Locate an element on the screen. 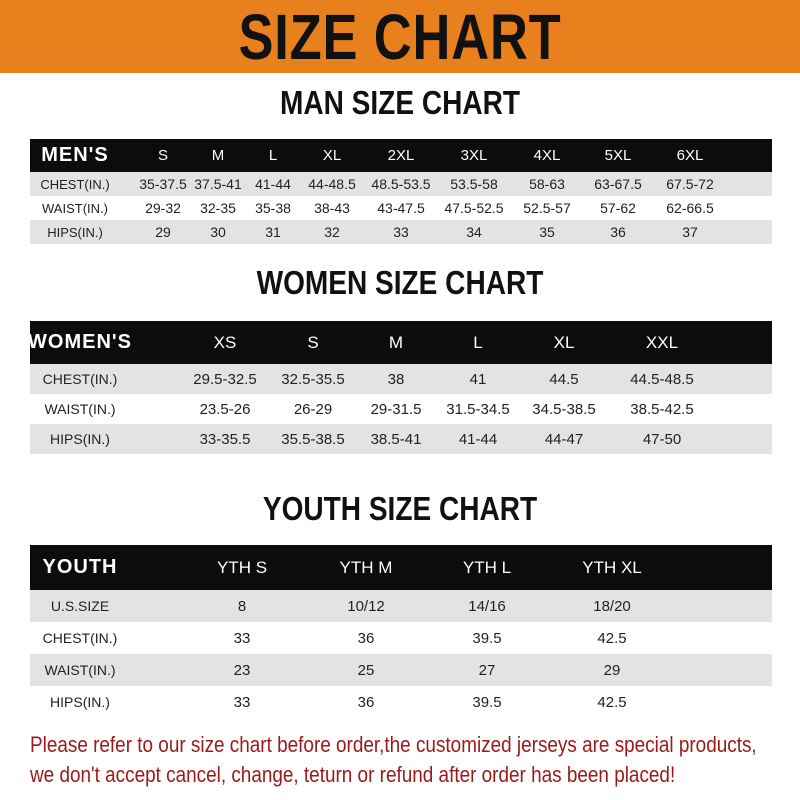 The height and width of the screenshot is (800, 800). table-header-row: MEN'S S M L XL 2XL 3XL 4XL 5XL 6XL is located at coordinates (401, 155).